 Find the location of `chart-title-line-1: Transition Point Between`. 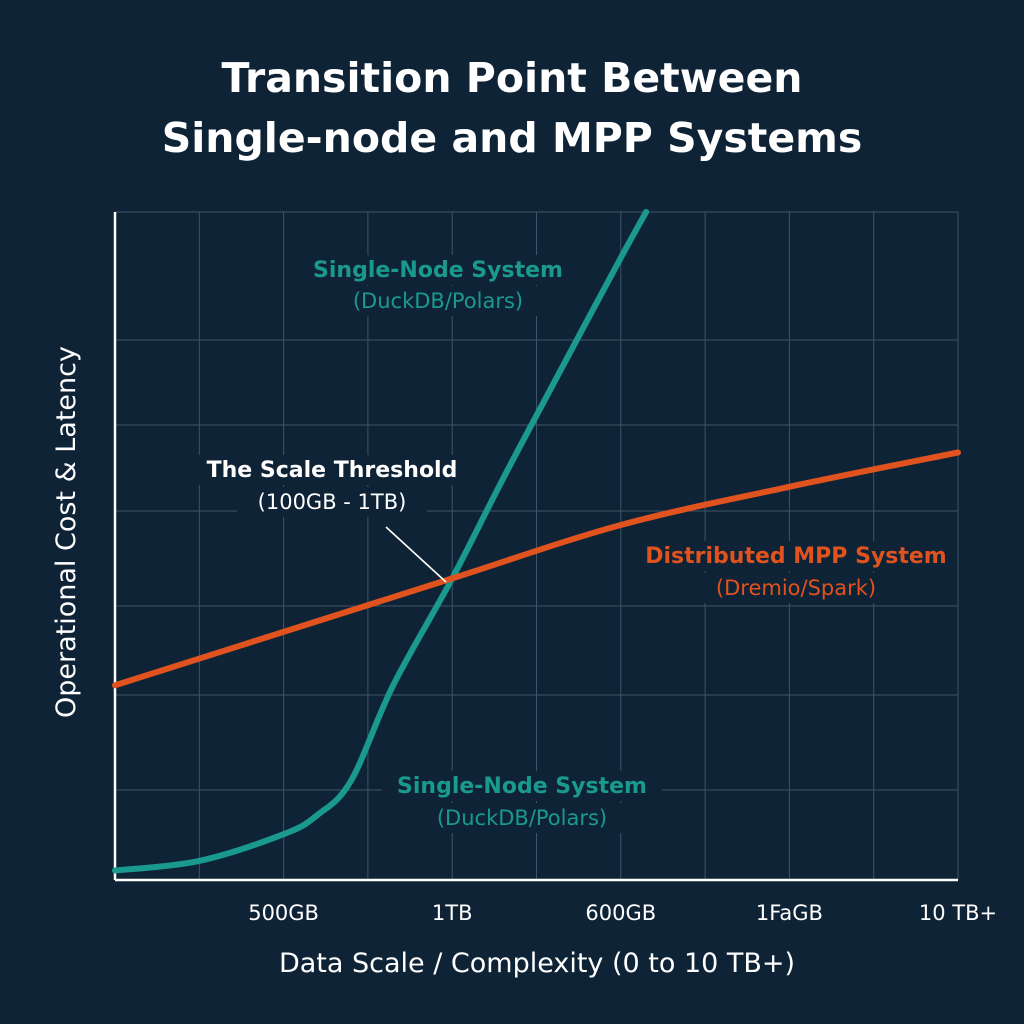

chart-title-line-1: Transition Point Between is located at coordinates (512, 78).